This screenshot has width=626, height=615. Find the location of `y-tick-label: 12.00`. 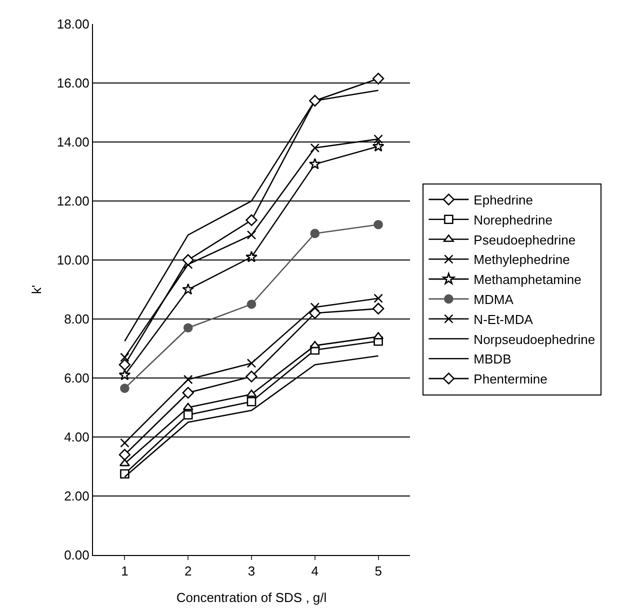

y-tick-label: 12.00 is located at coordinates (73, 201).